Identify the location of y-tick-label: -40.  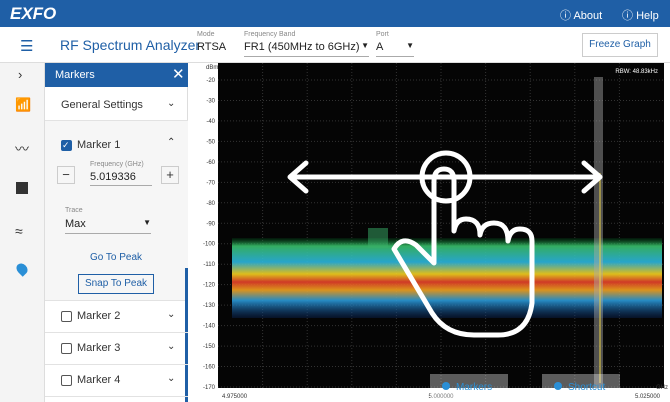
(210, 122).